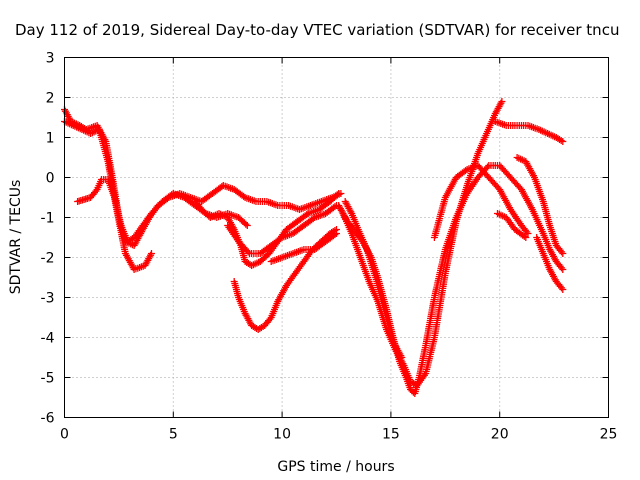  I want to click on x-tick-label: 10, so click(282, 435).